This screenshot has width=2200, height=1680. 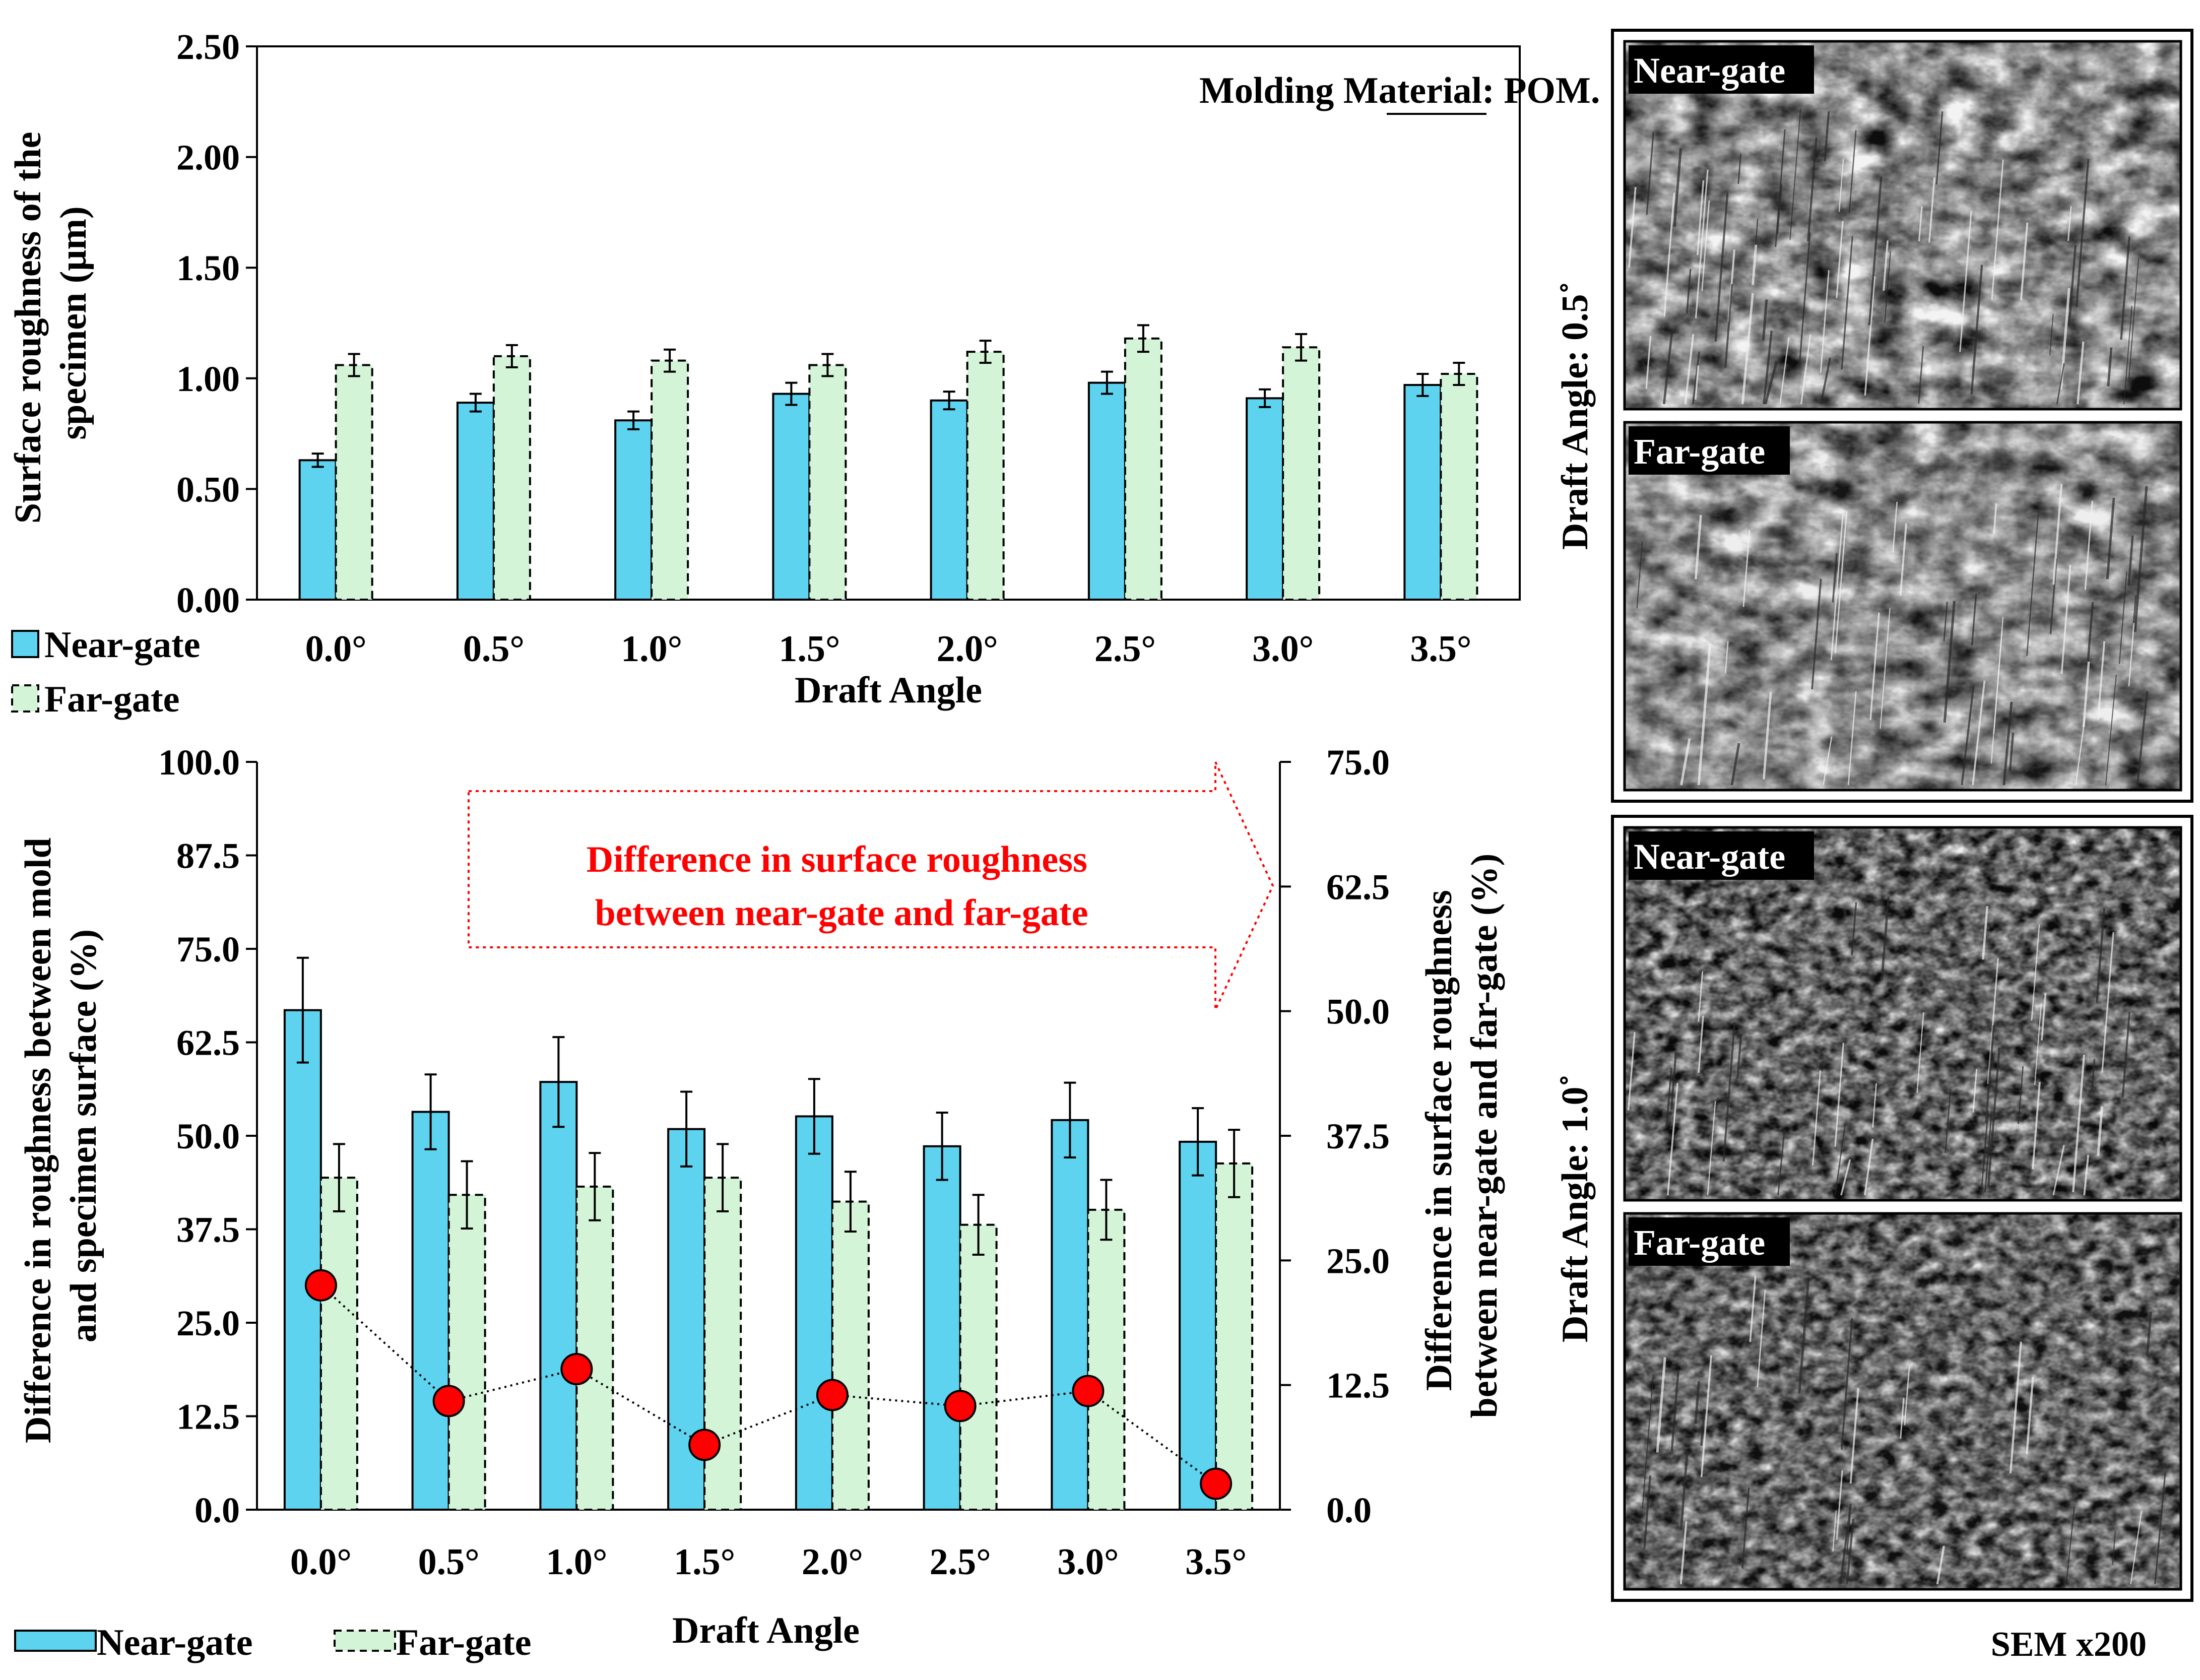 I want to click on top-x-tick-labels: 0.0° 0.5° 1.0° 1.5° 2.0° 2.5° 3.0° 3.5°, so click(x=888, y=649).